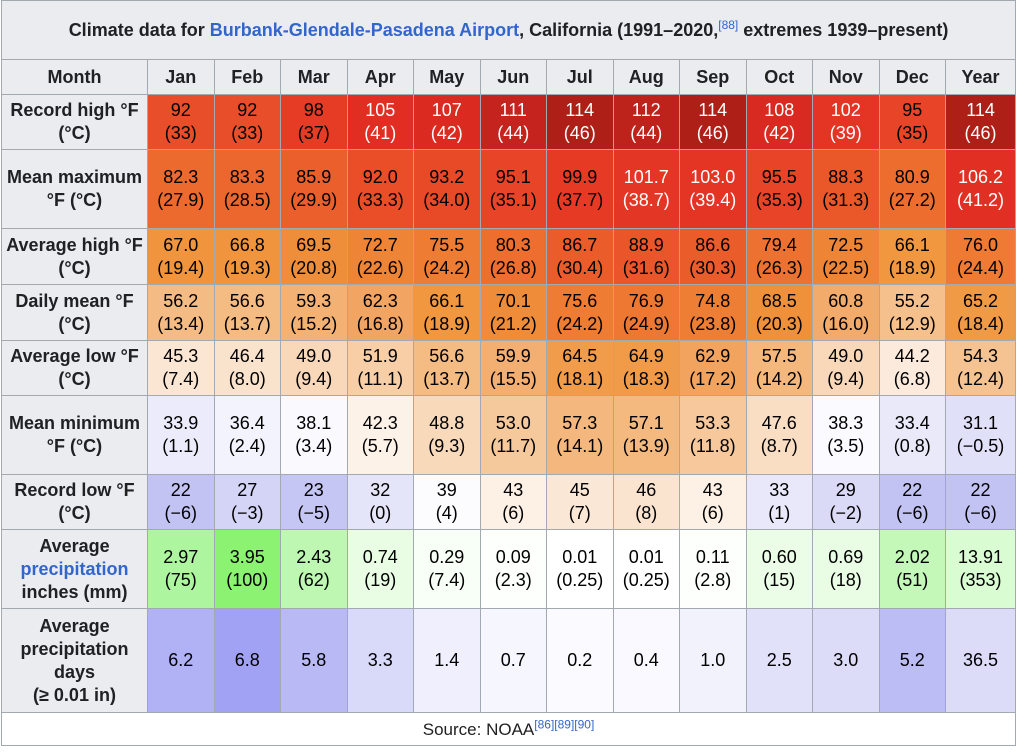  What do you see at coordinates (912, 110) in the screenshot?
I see `fahrenheit-value: 95` at bounding box center [912, 110].